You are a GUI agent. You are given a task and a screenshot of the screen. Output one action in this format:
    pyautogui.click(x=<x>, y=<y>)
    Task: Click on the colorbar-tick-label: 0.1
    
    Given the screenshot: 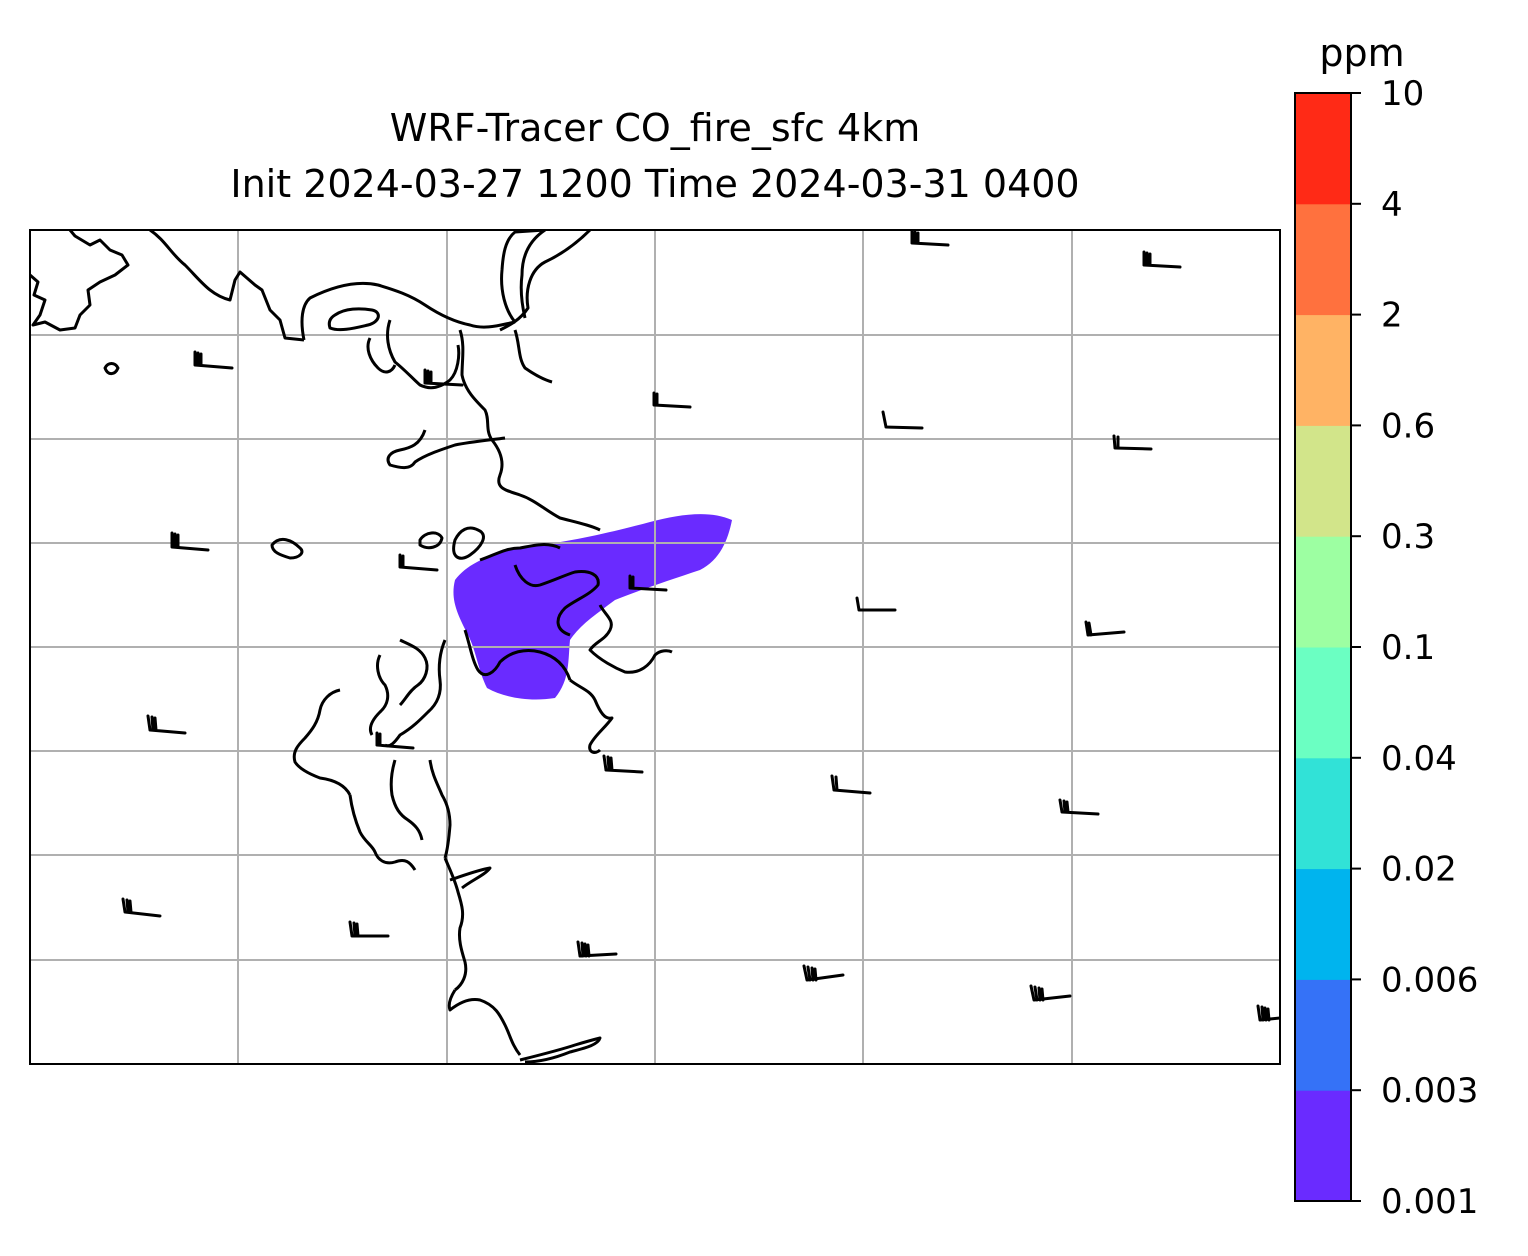 What is the action you would take?
    pyautogui.click(x=1408, y=648)
    